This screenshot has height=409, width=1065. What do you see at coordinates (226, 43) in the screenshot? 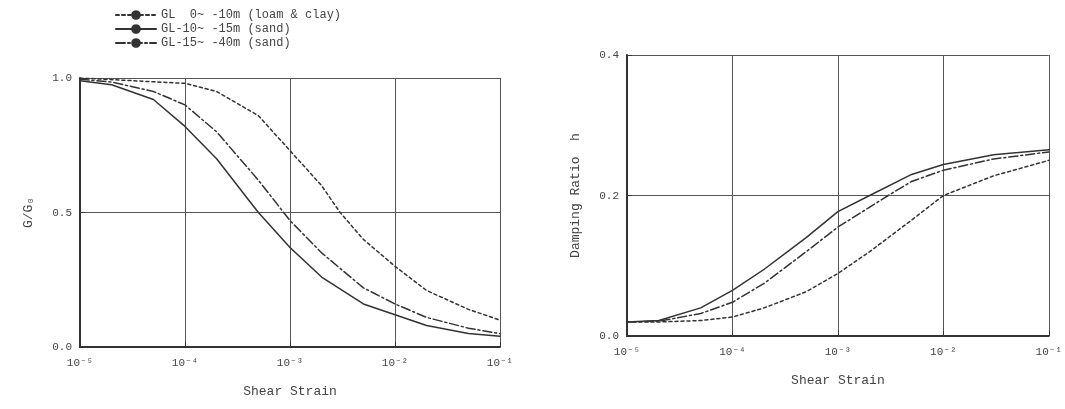
I see `legend-label: GL-15~ -40m (sand)` at bounding box center [226, 43].